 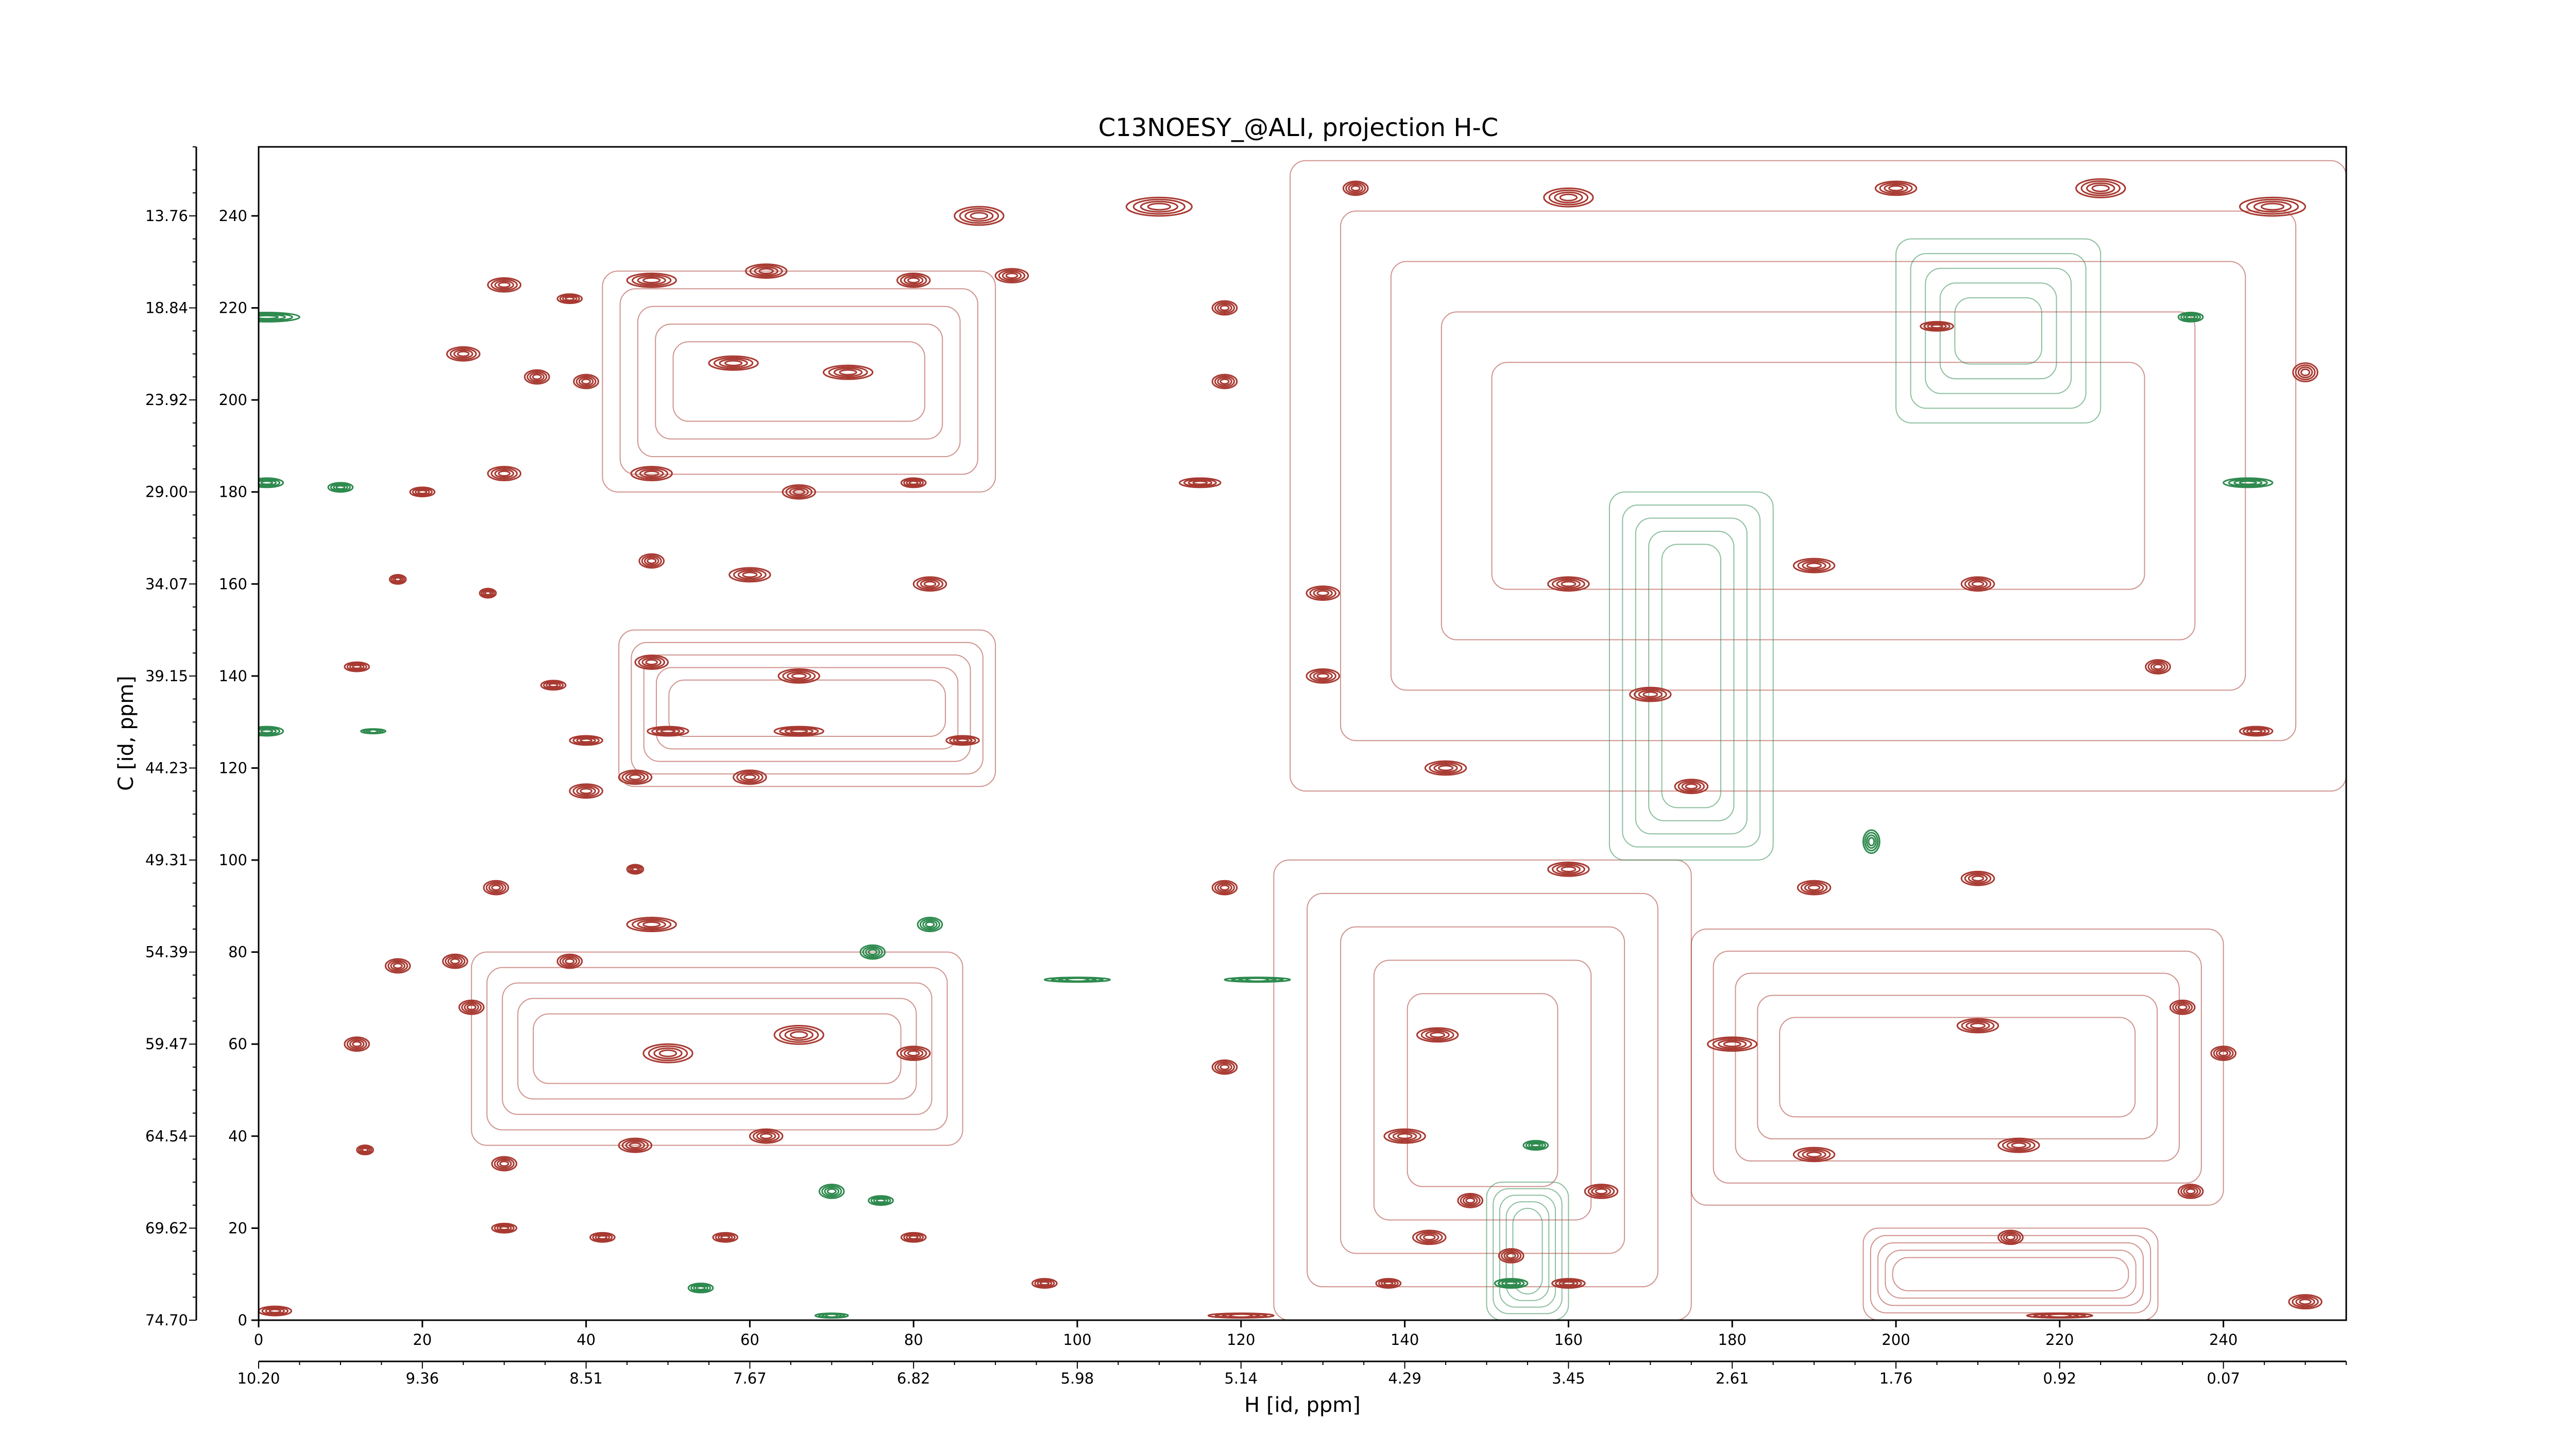 What do you see at coordinates (1299, 127) in the screenshot?
I see `chart-title: C13NOESY_@ALI, projection H-C` at bounding box center [1299, 127].